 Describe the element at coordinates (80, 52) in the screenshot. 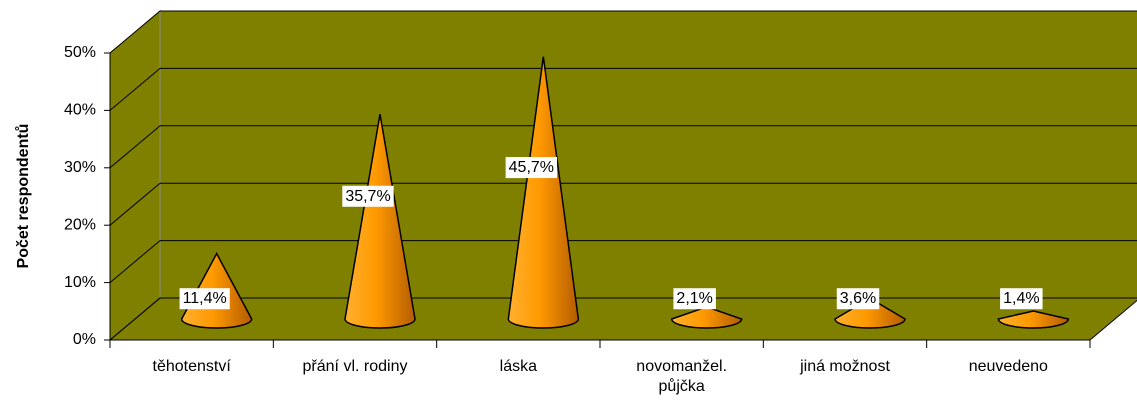

I see `y-tick-label: 50%` at that location.